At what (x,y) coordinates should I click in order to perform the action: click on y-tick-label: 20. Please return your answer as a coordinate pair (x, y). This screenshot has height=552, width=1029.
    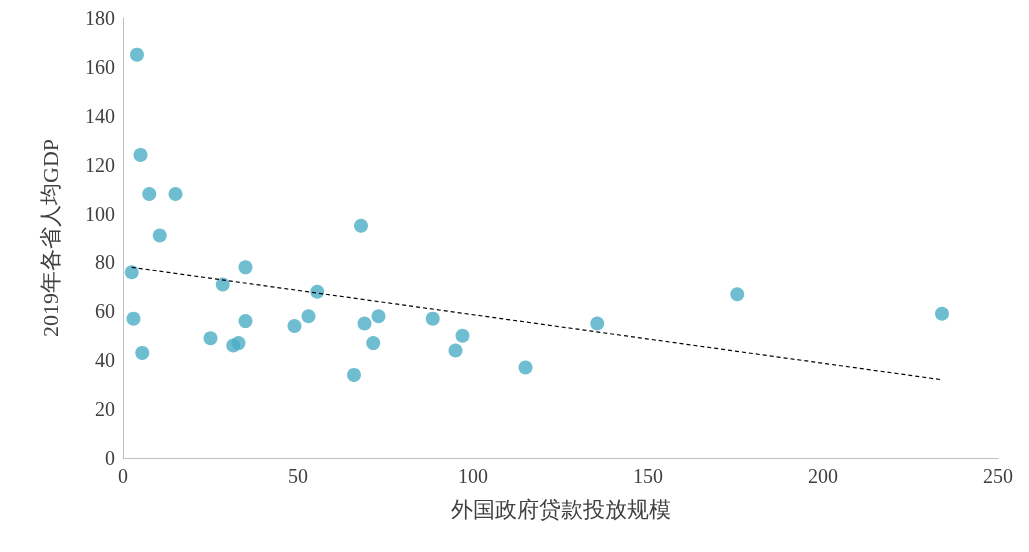
    Looking at the image, I should click on (105, 409).